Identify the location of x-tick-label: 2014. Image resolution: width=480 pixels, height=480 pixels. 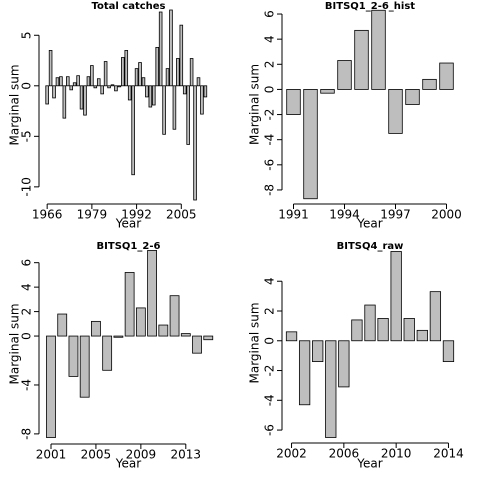
(448, 454).